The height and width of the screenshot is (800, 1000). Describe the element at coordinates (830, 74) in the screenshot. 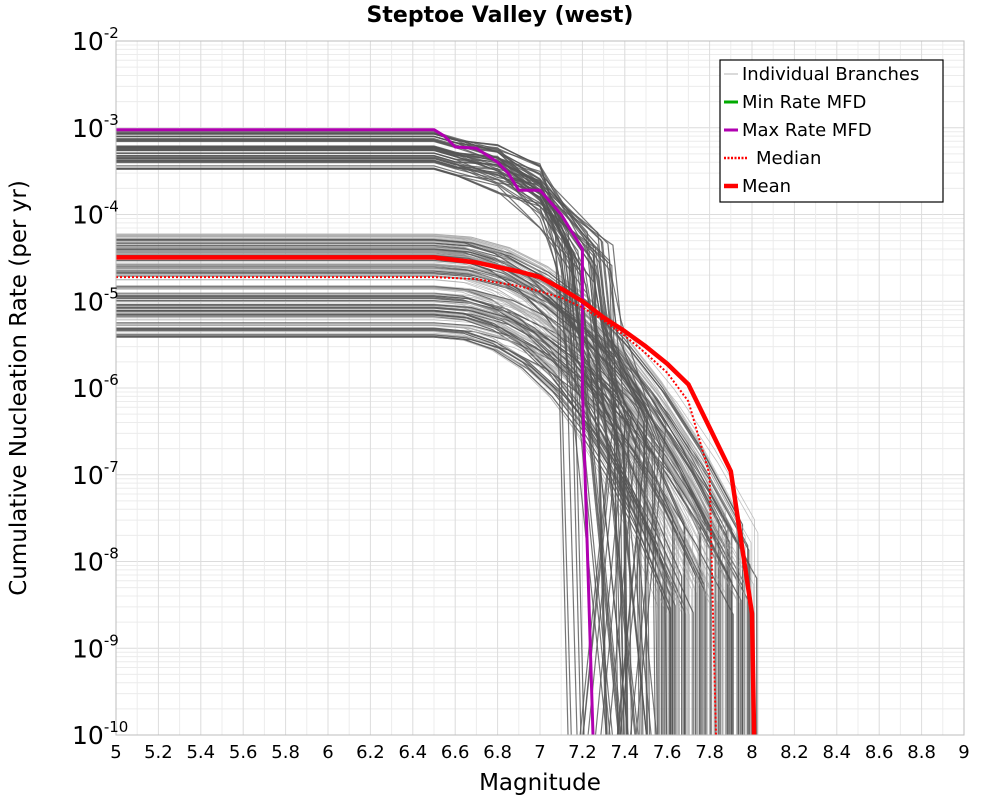

I see `legend-label: Individual Branches` at that location.